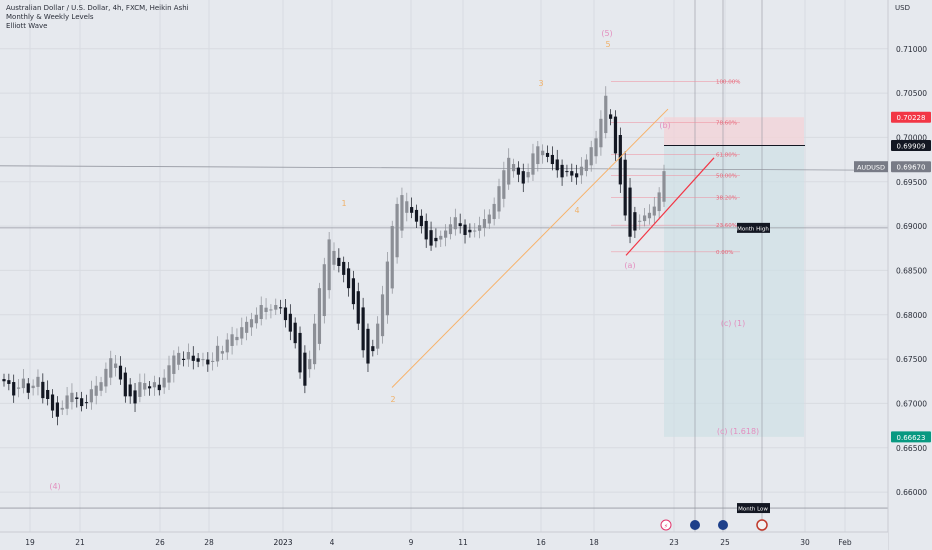 This screenshot has height=550, width=932. What do you see at coordinates (666, 525) in the screenshot?
I see `event-lightning-icon` at bounding box center [666, 525].